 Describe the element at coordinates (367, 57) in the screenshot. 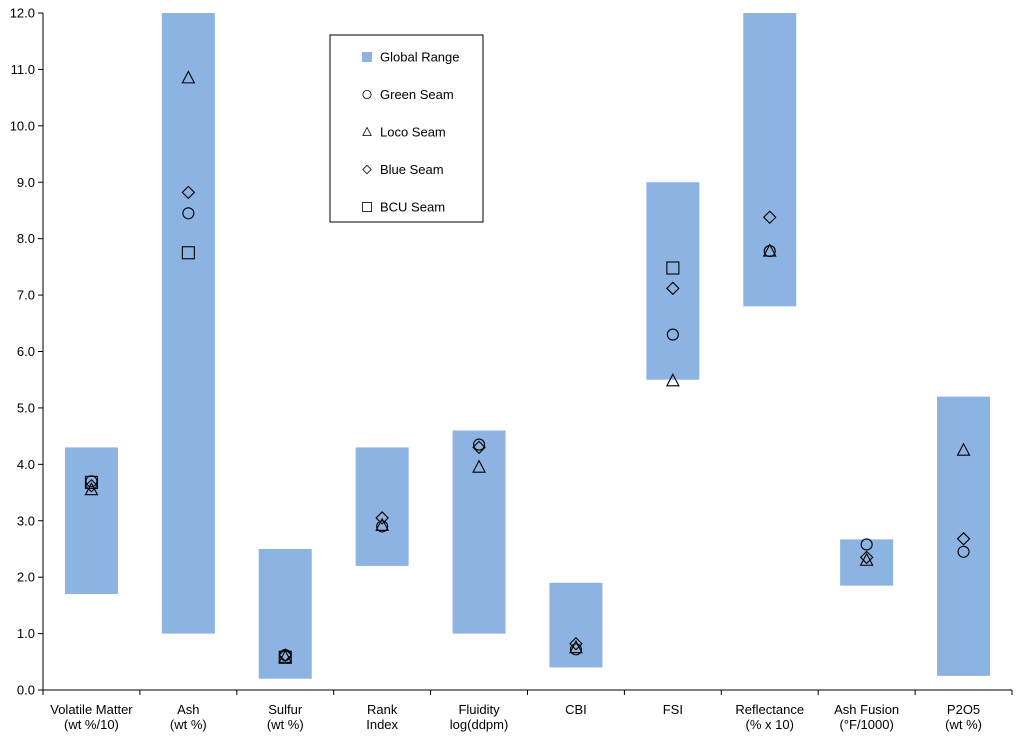

I see `legend-swatch-global-range` at that location.